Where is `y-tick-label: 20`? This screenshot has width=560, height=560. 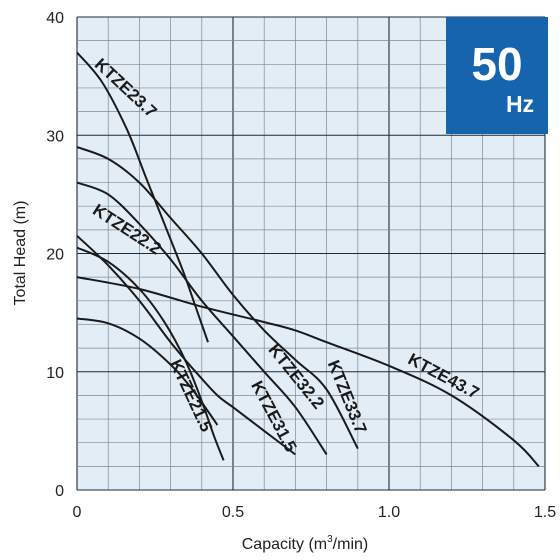 y-tick-label: 20 is located at coordinates (55, 255).